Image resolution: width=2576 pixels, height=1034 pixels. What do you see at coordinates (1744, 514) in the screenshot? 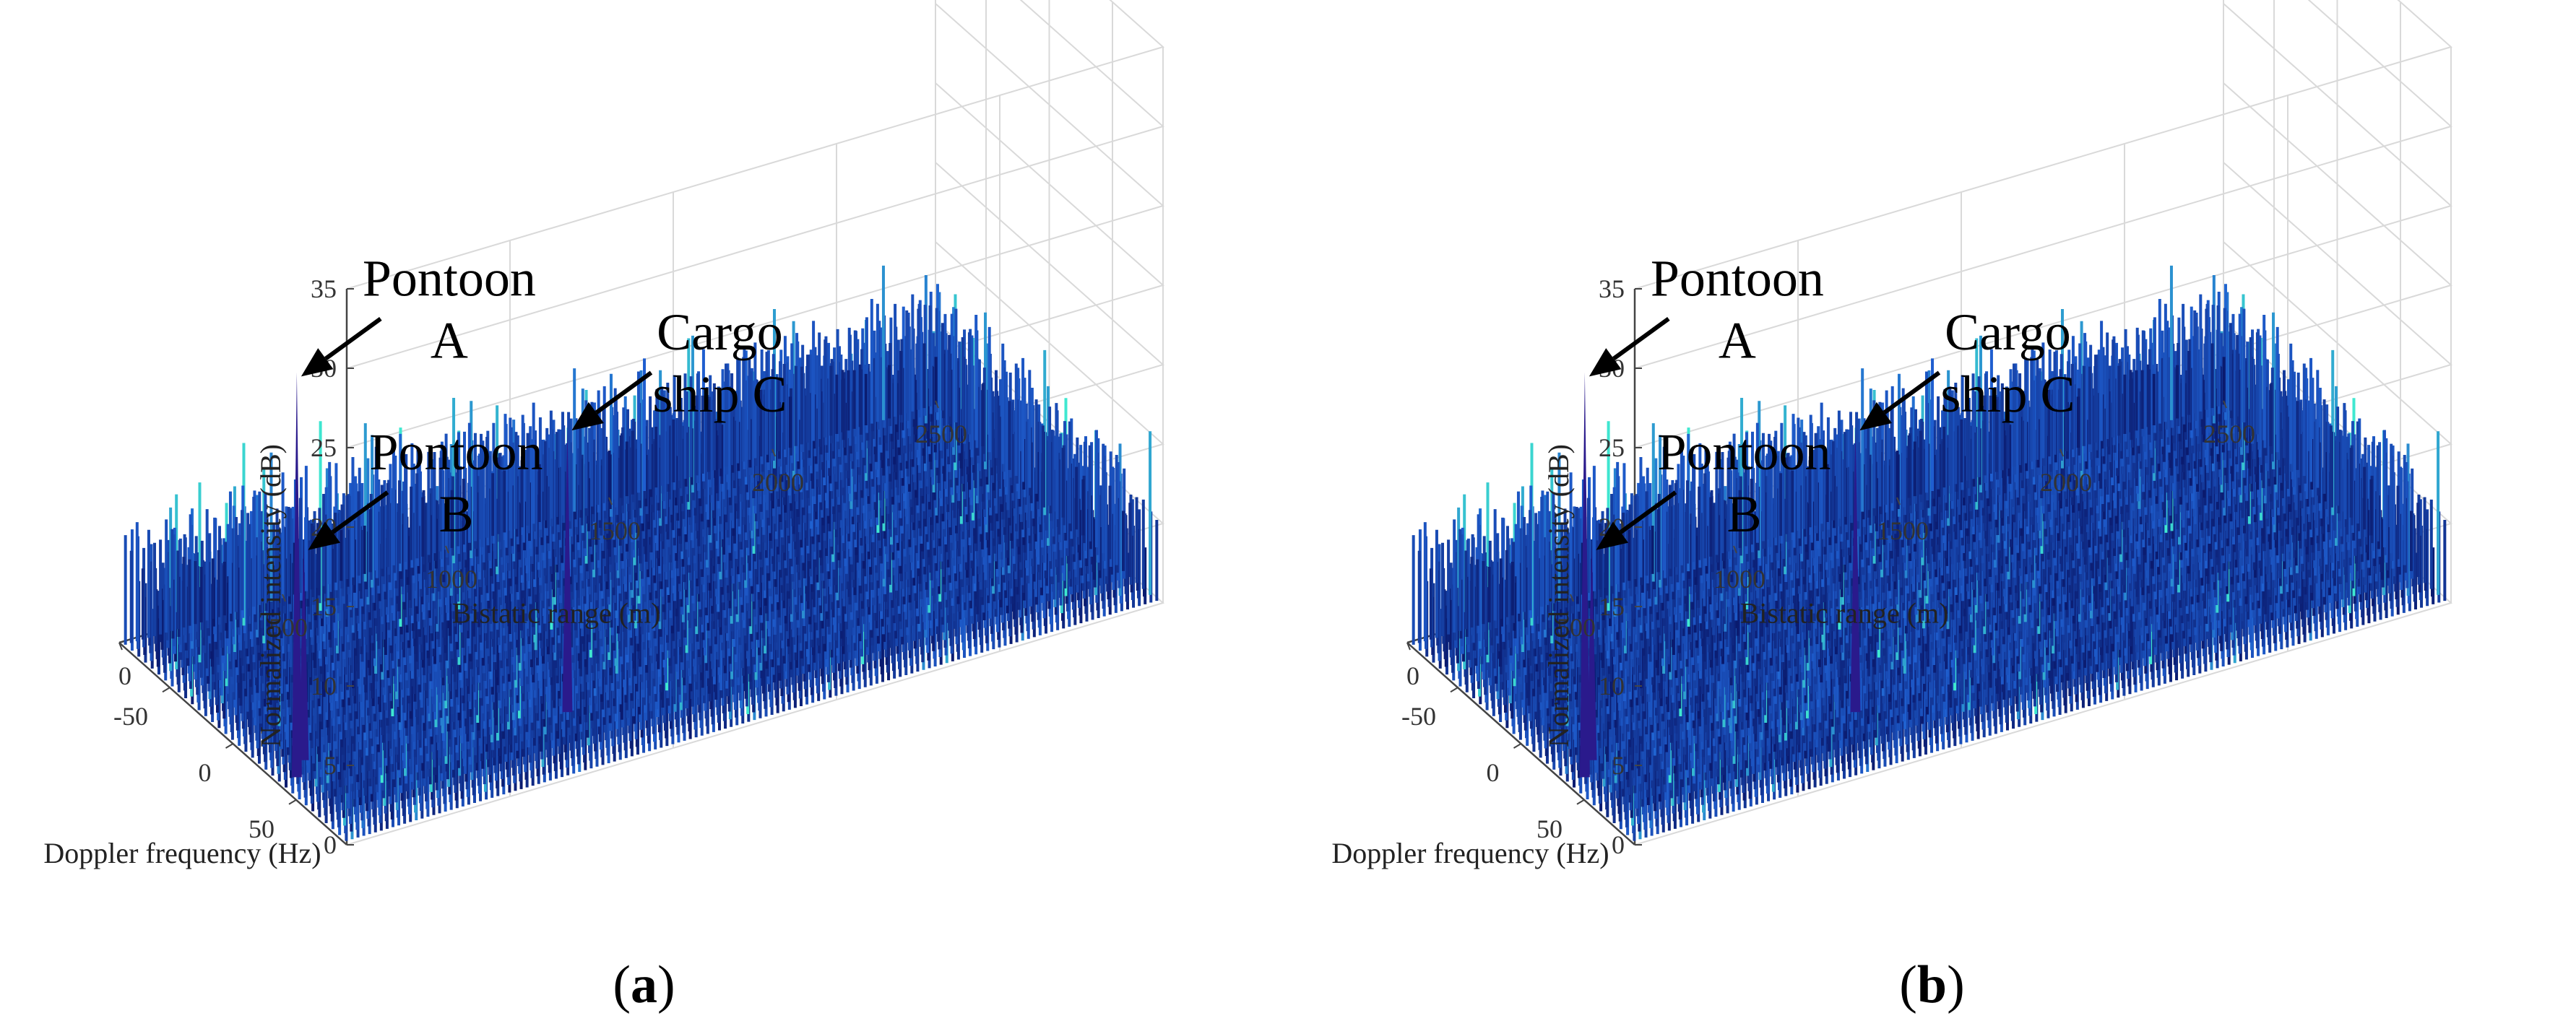
I see `chart-1-annotation-line2: B` at bounding box center [1744, 514].